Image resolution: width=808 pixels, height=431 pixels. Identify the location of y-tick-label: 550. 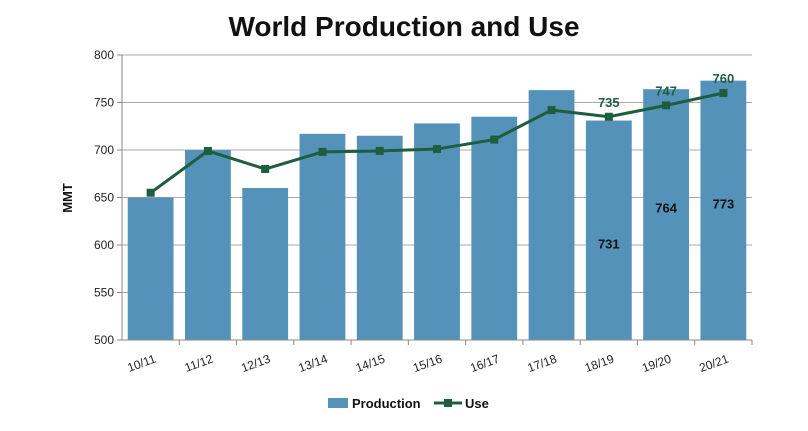
(104, 293).